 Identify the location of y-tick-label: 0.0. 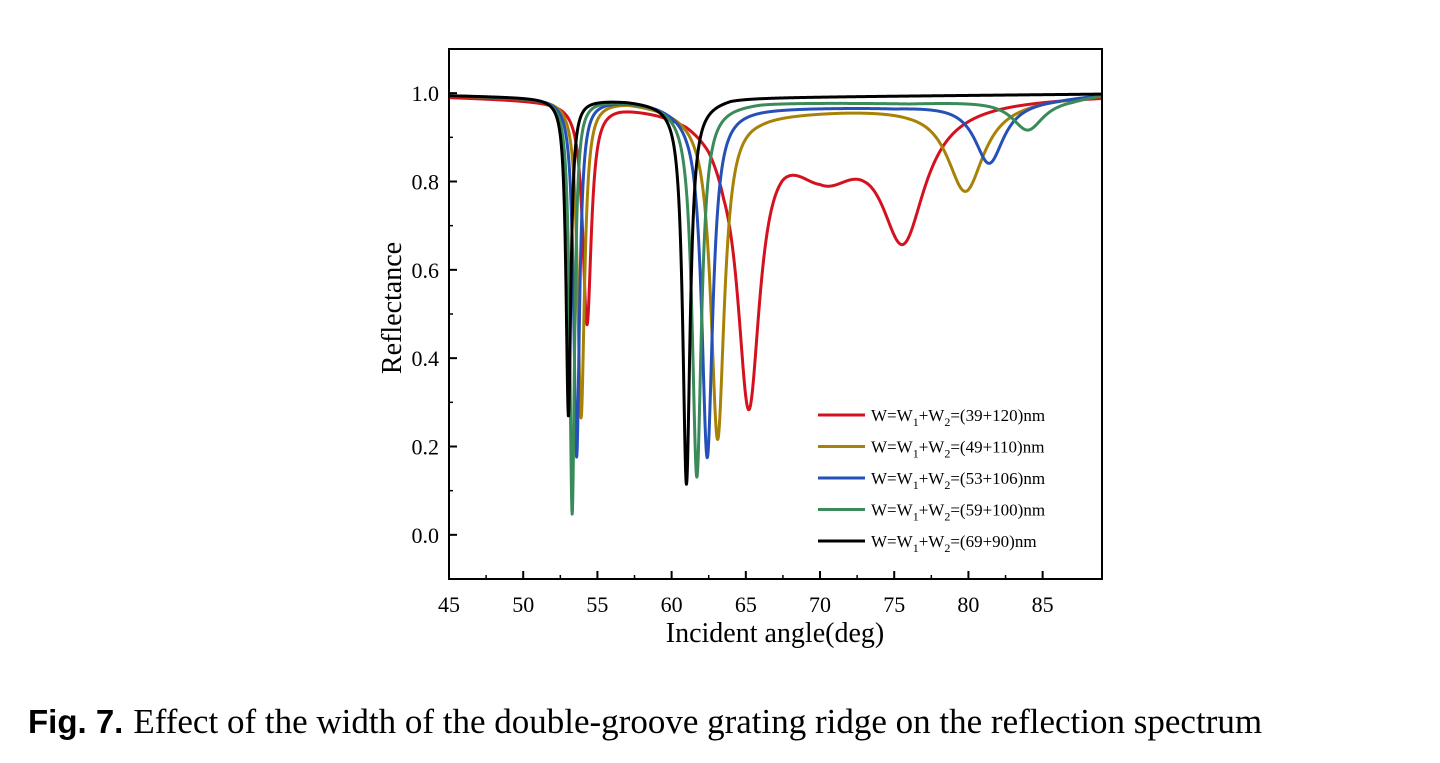
(426, 535).